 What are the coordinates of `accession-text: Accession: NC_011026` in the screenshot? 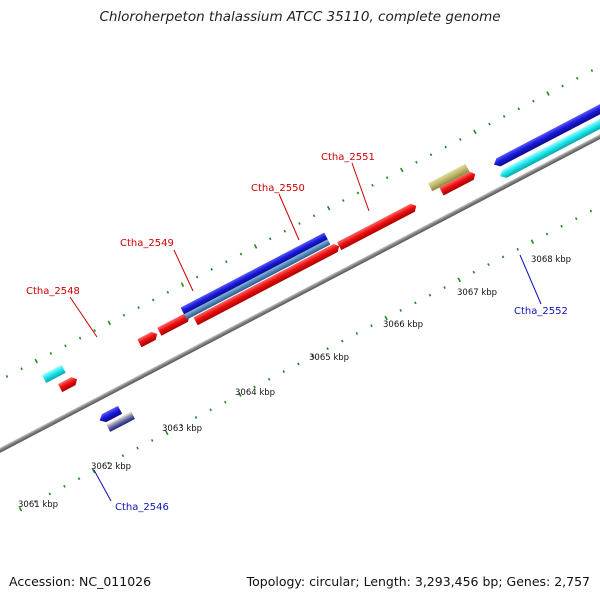 It's located at (80, 581).